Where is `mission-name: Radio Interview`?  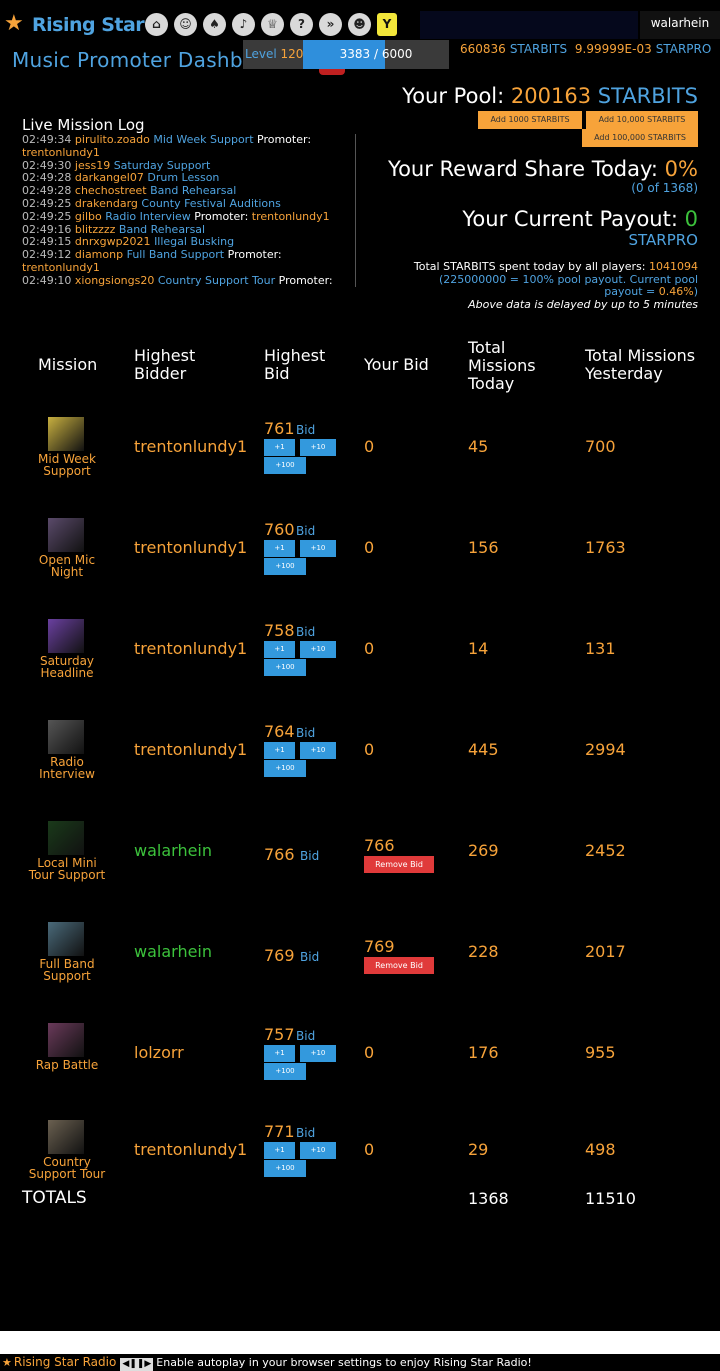
mission-name: Radio Interview is located at coordinates (67, 768).